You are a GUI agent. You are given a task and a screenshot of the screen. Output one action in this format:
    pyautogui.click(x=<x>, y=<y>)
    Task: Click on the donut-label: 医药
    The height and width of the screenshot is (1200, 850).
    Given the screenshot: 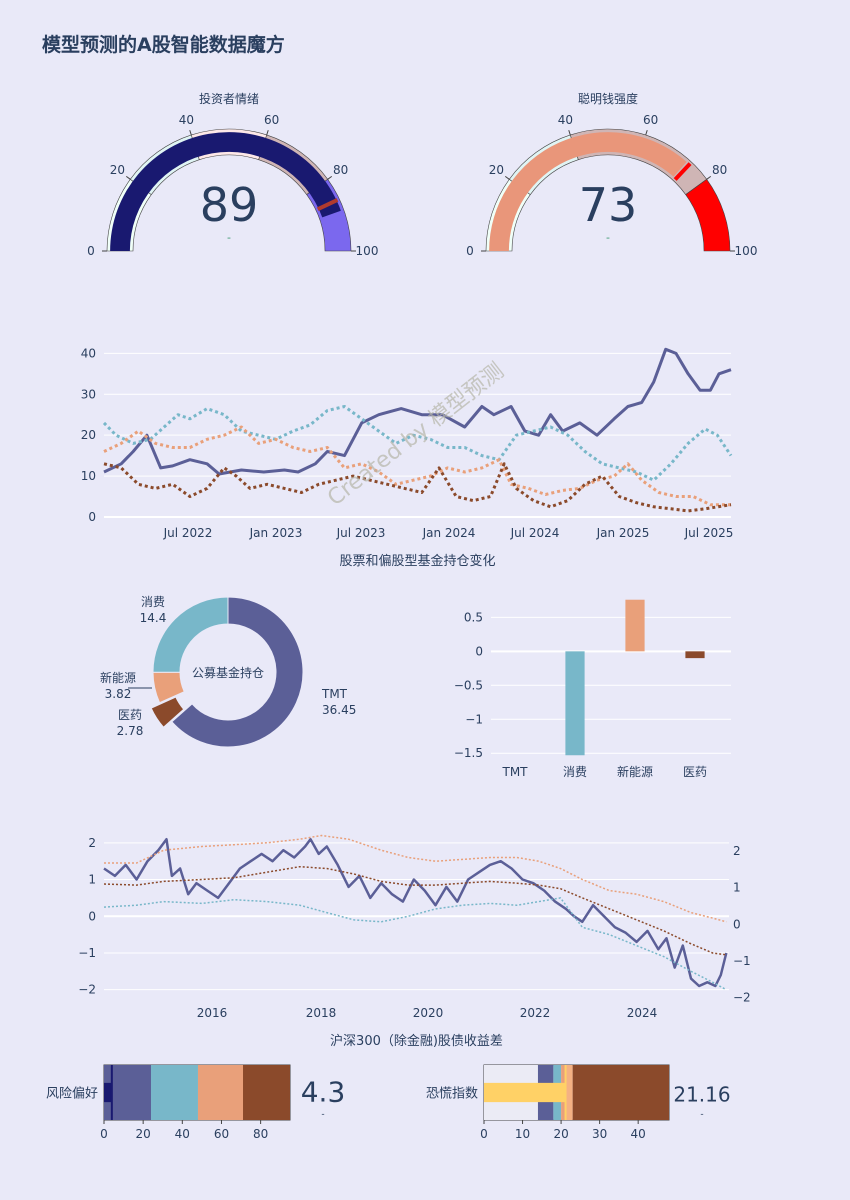 What is the action you would take?
    pyautogui.click(x=130, y=715)
    